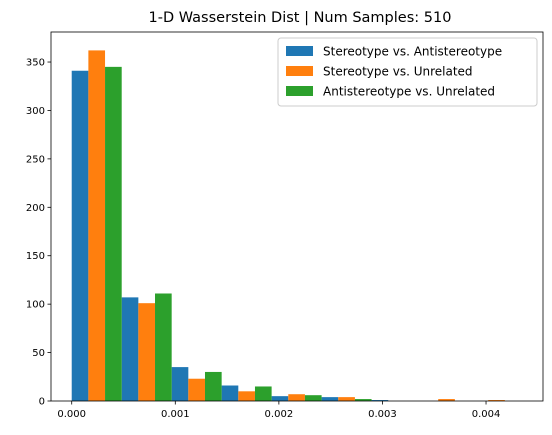 The image size is (552, 435). I want to click on chart-title: 1-D Wasserstein Dist | Num Samples: 510, so click(300, 18).